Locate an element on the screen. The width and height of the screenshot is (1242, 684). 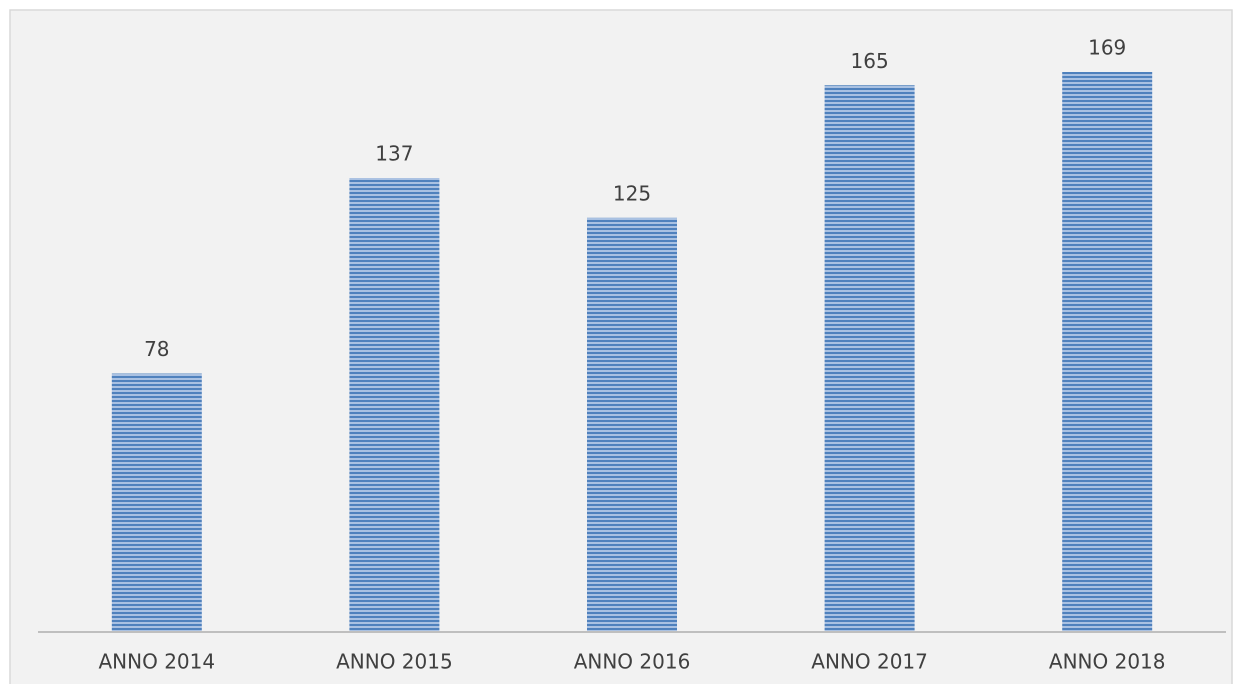
x-tick-label: ANNO 2017 is located at coordinates (869, 662).